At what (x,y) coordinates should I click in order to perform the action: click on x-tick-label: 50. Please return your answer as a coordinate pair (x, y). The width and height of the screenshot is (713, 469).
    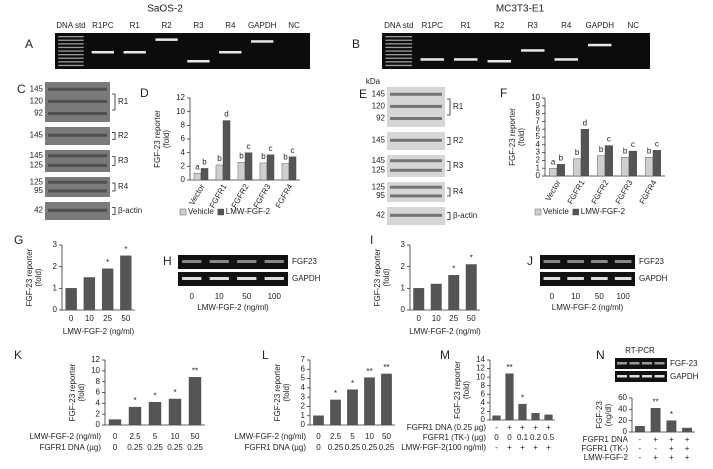
    Looking at the image, I should click on (125, 318).